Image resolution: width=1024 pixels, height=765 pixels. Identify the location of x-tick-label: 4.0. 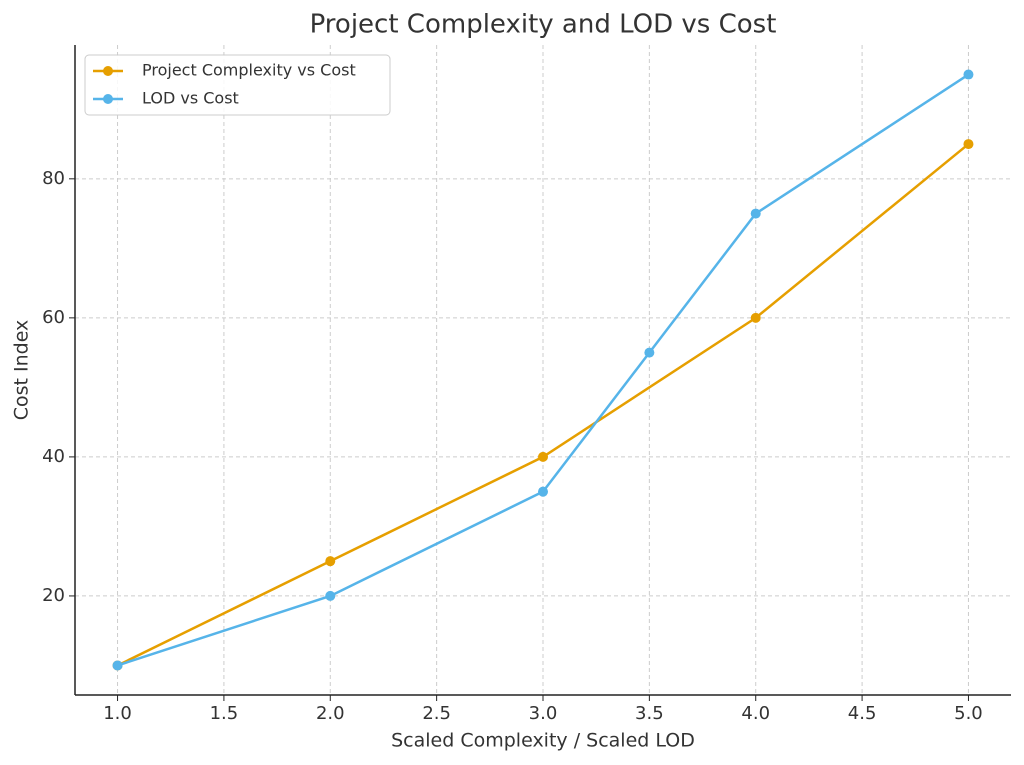
(755, 713).